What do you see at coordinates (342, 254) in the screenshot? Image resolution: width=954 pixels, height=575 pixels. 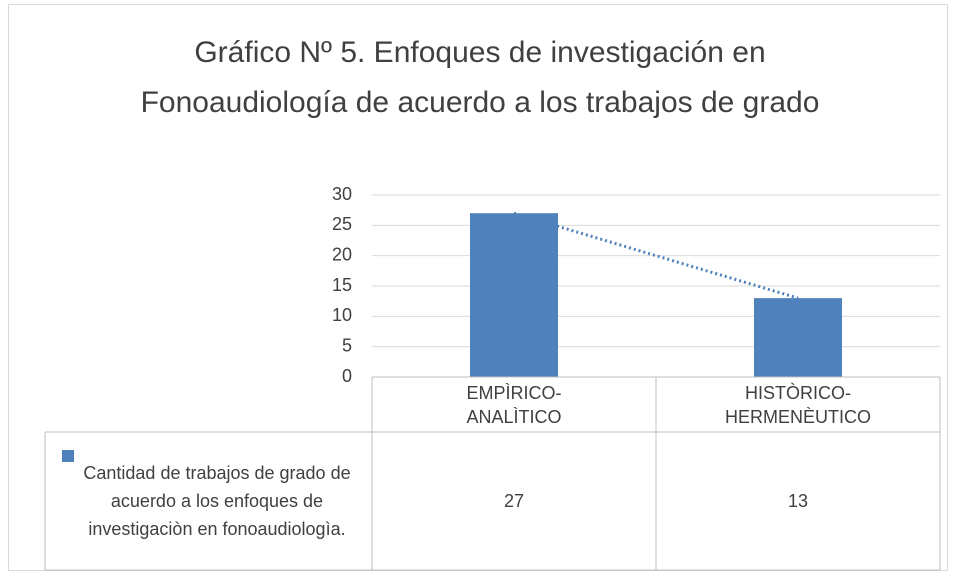 I see `y-tick-label: 20` at bounding box center [342, 254].